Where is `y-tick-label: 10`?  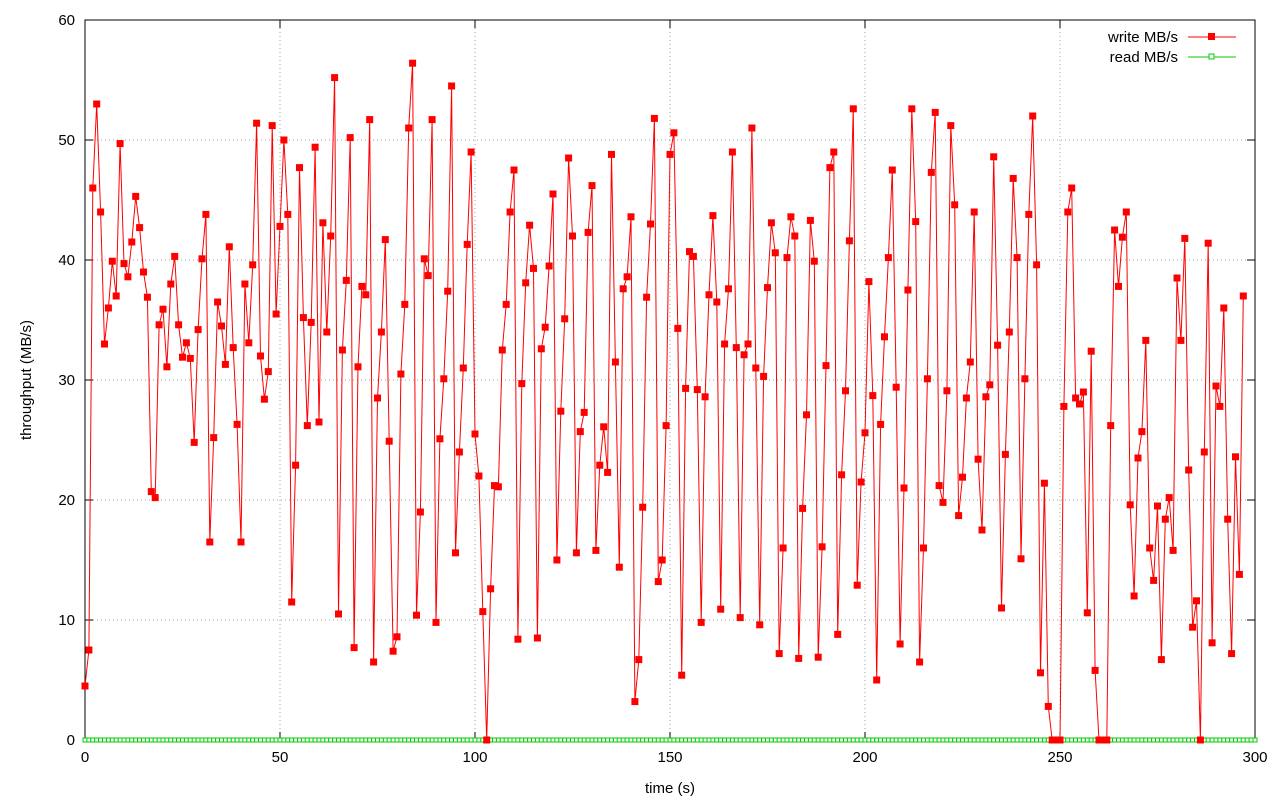
y-tick-label: 10 is located at coordinates (66, 620).